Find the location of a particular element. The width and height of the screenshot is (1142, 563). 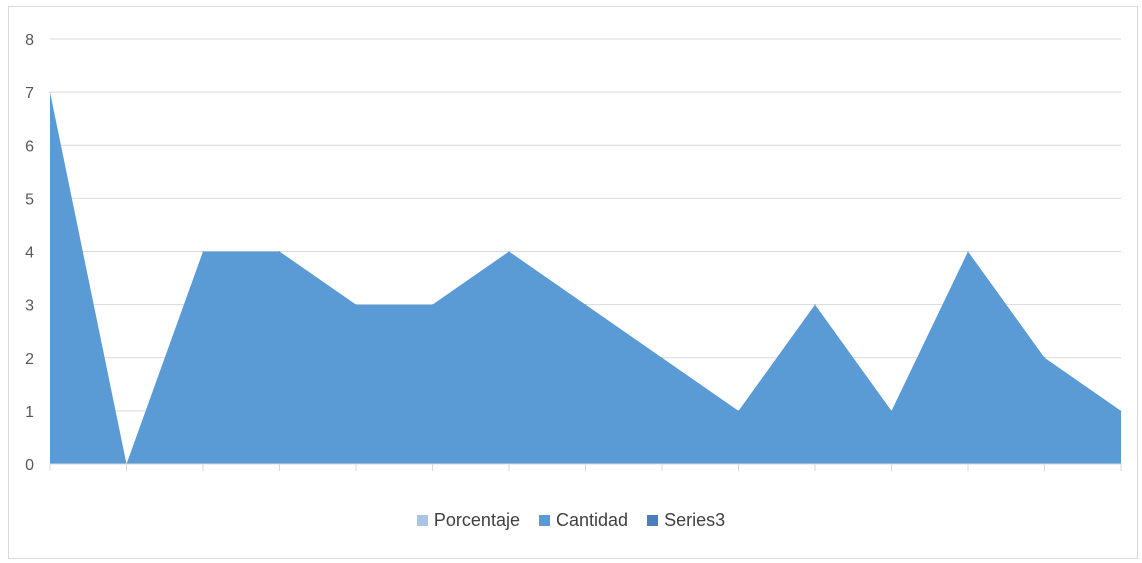

x-axis is located at coordinates (585, 467).